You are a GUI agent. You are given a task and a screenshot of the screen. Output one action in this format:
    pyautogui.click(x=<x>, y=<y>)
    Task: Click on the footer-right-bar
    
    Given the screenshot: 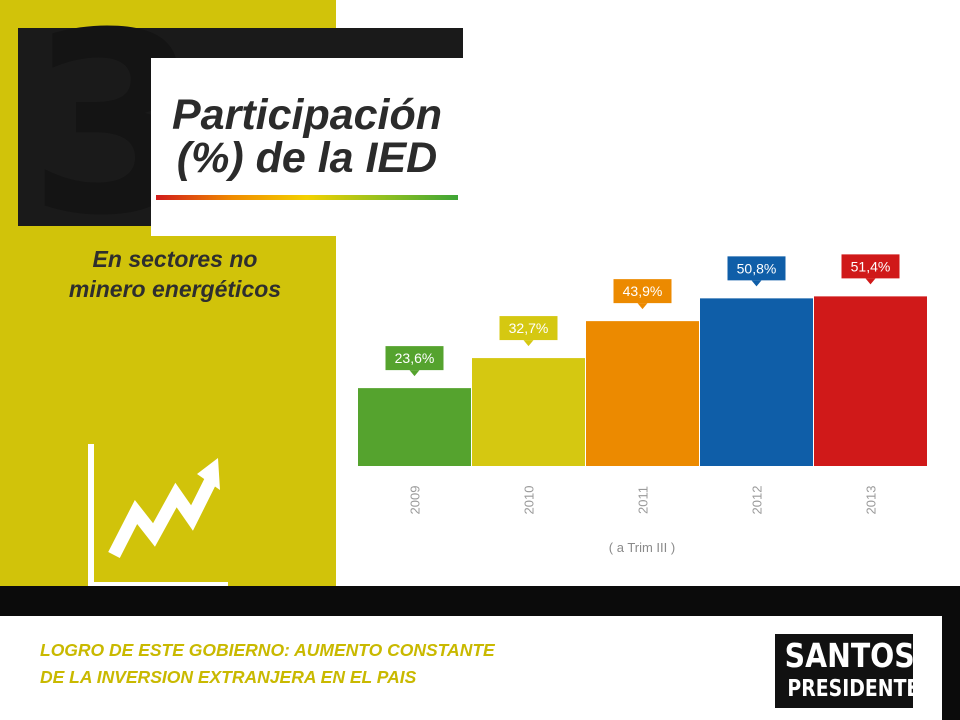 What is the action you would take?
    pyautogui.click(x=951, y=653)
    